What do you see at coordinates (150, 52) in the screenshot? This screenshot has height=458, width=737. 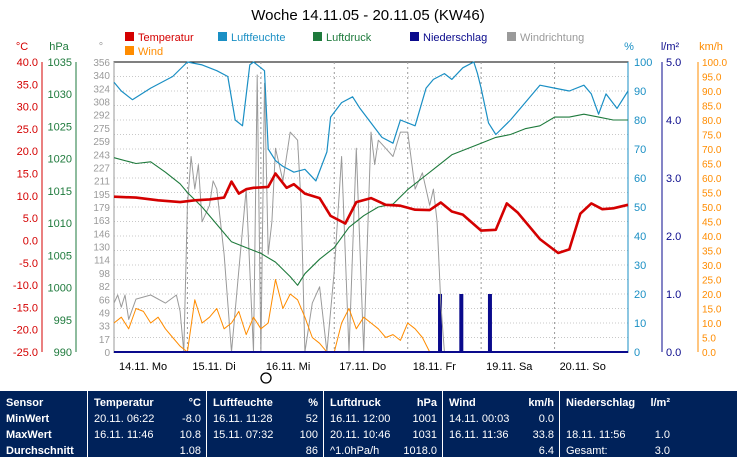 I see `legend-label-wind: Wind` at bounding box center [150, 52].